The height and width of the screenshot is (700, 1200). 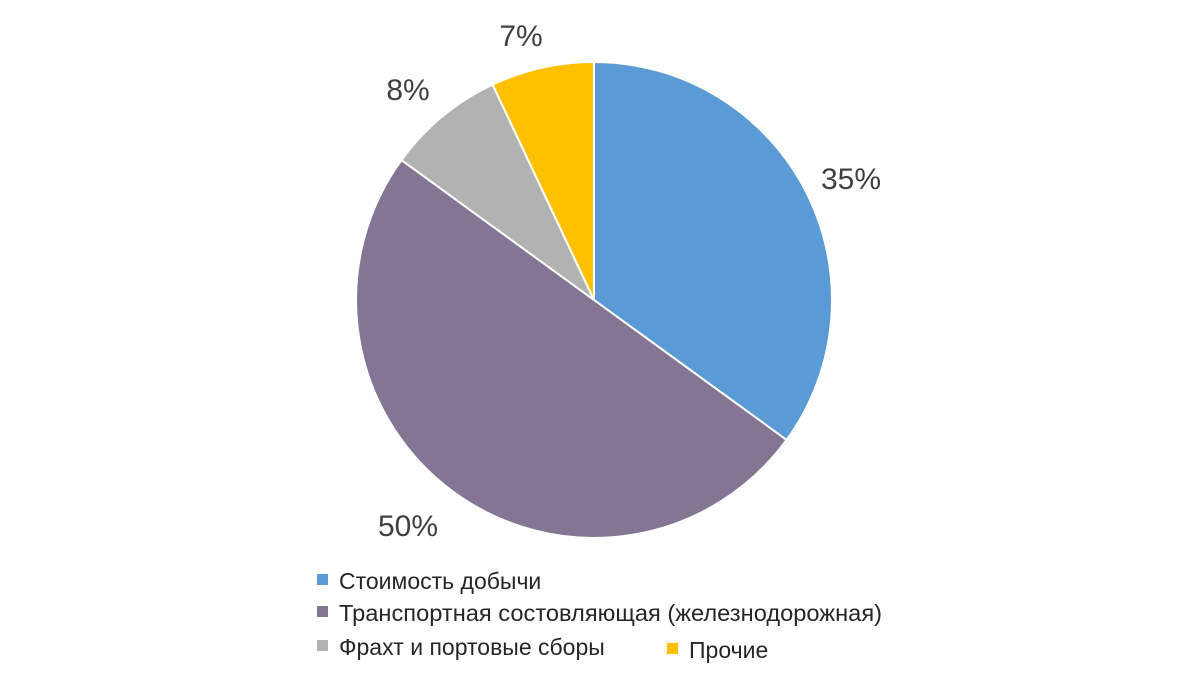 What do you see at coordinates (407, 90) in the screenshot?
I see `pct-label-frakht: 8%` at bounding box center [407, 90].